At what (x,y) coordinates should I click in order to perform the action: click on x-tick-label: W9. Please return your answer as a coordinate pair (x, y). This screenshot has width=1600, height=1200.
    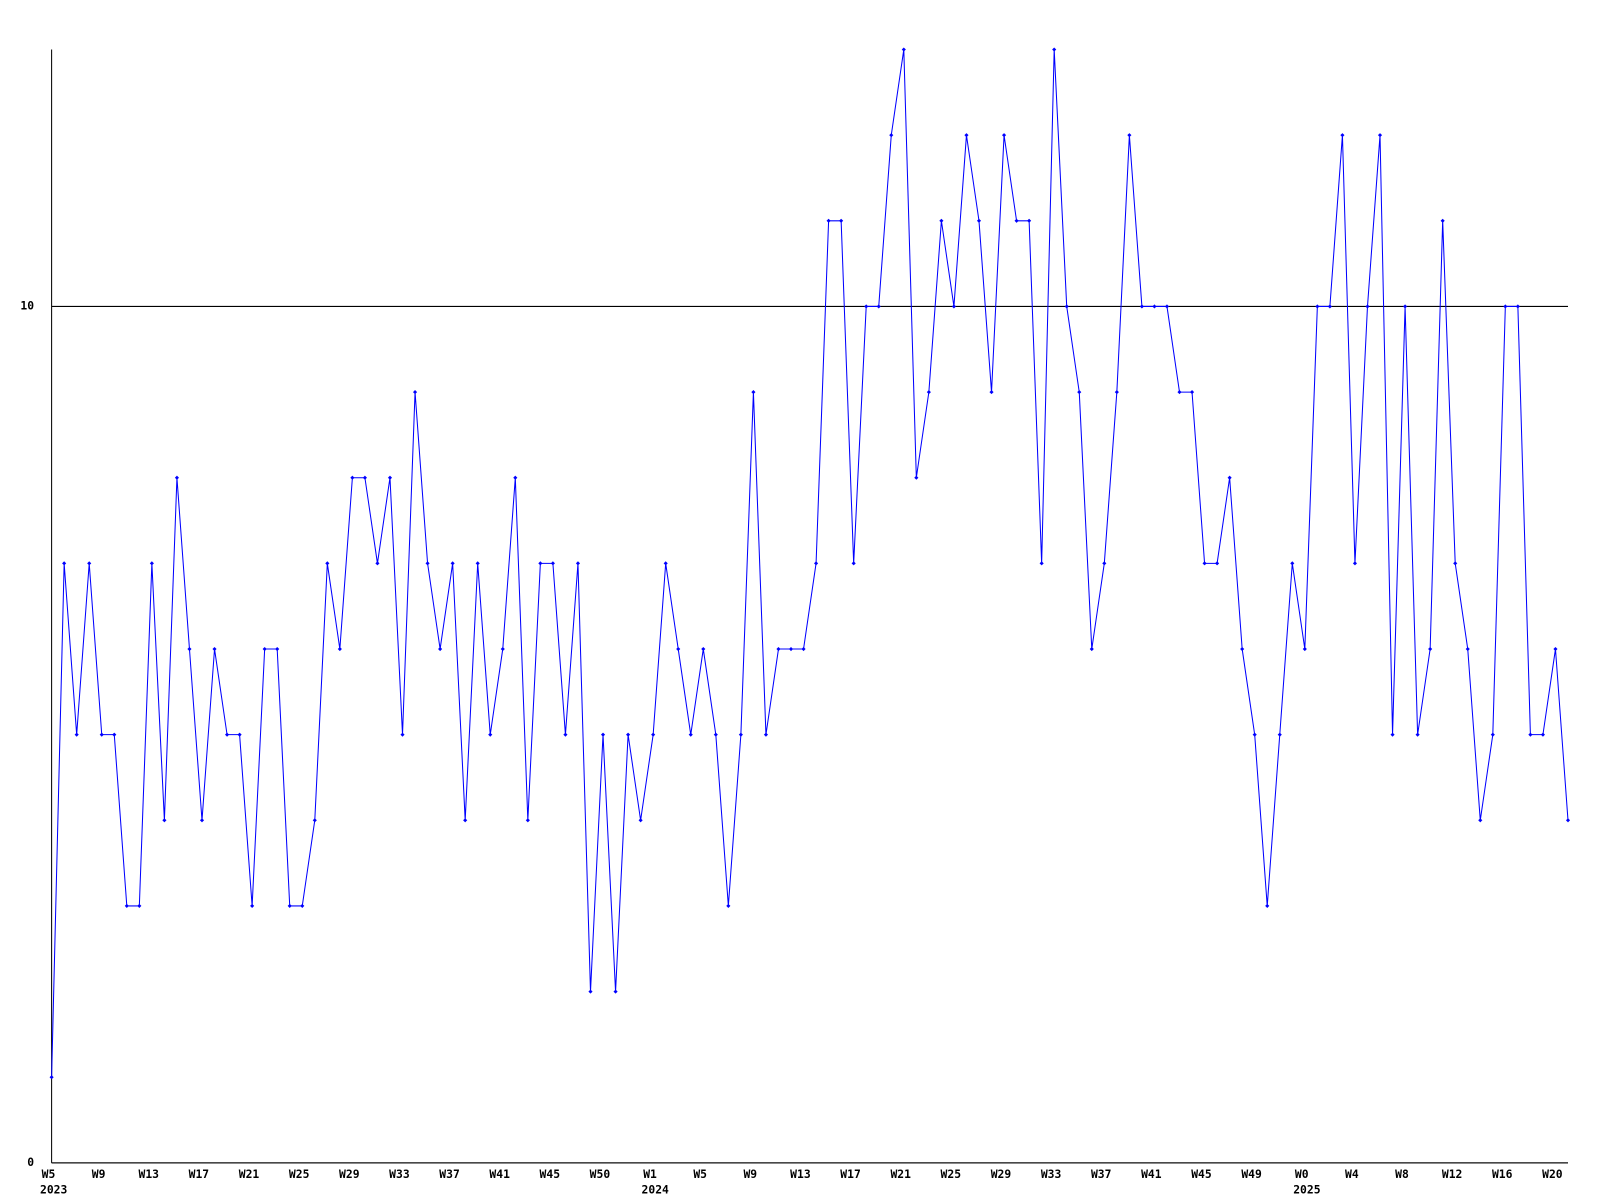
    Looking at the image, I should click on (99, 1174).